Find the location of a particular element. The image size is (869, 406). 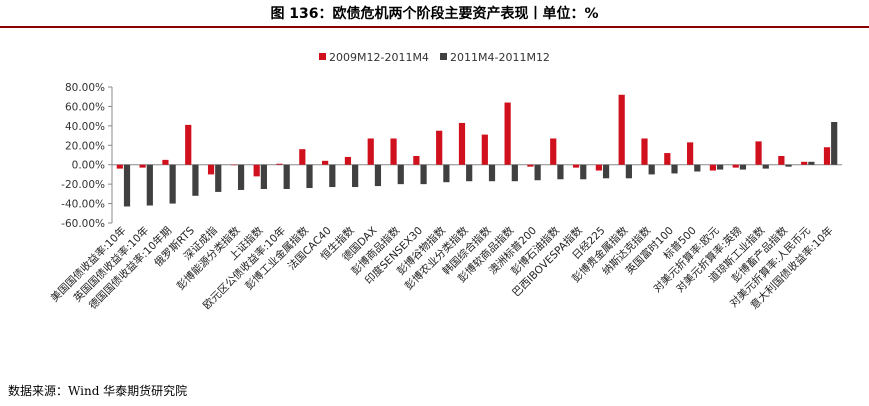

y-tick-label: 80.00% is located at coordinates (85, 88).